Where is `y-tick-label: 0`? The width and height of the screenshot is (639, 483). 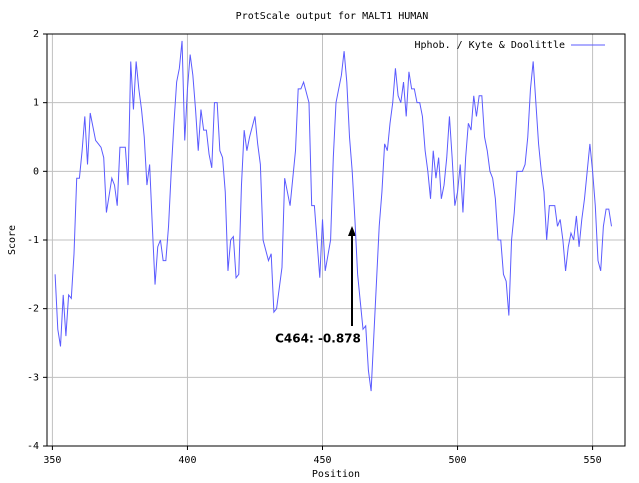
y-tick-label: 0 is located at coordinates (36, 171).